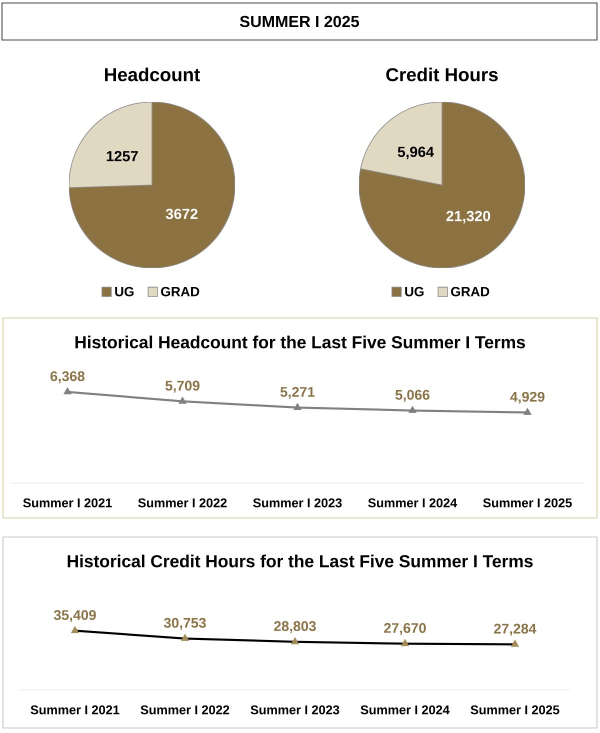 Image resolution: width=600 pixels, height=733 pixels. Describe the element at coordinates (442, 75) in the screenshot. I see `chart-title: Credit Hours` at that location.